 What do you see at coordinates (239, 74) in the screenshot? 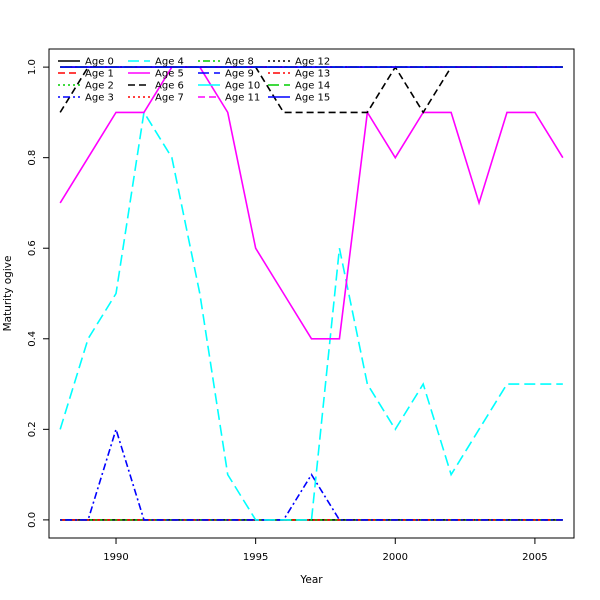
I see `legend-label: Age 9` at bounding box center [239, 74].